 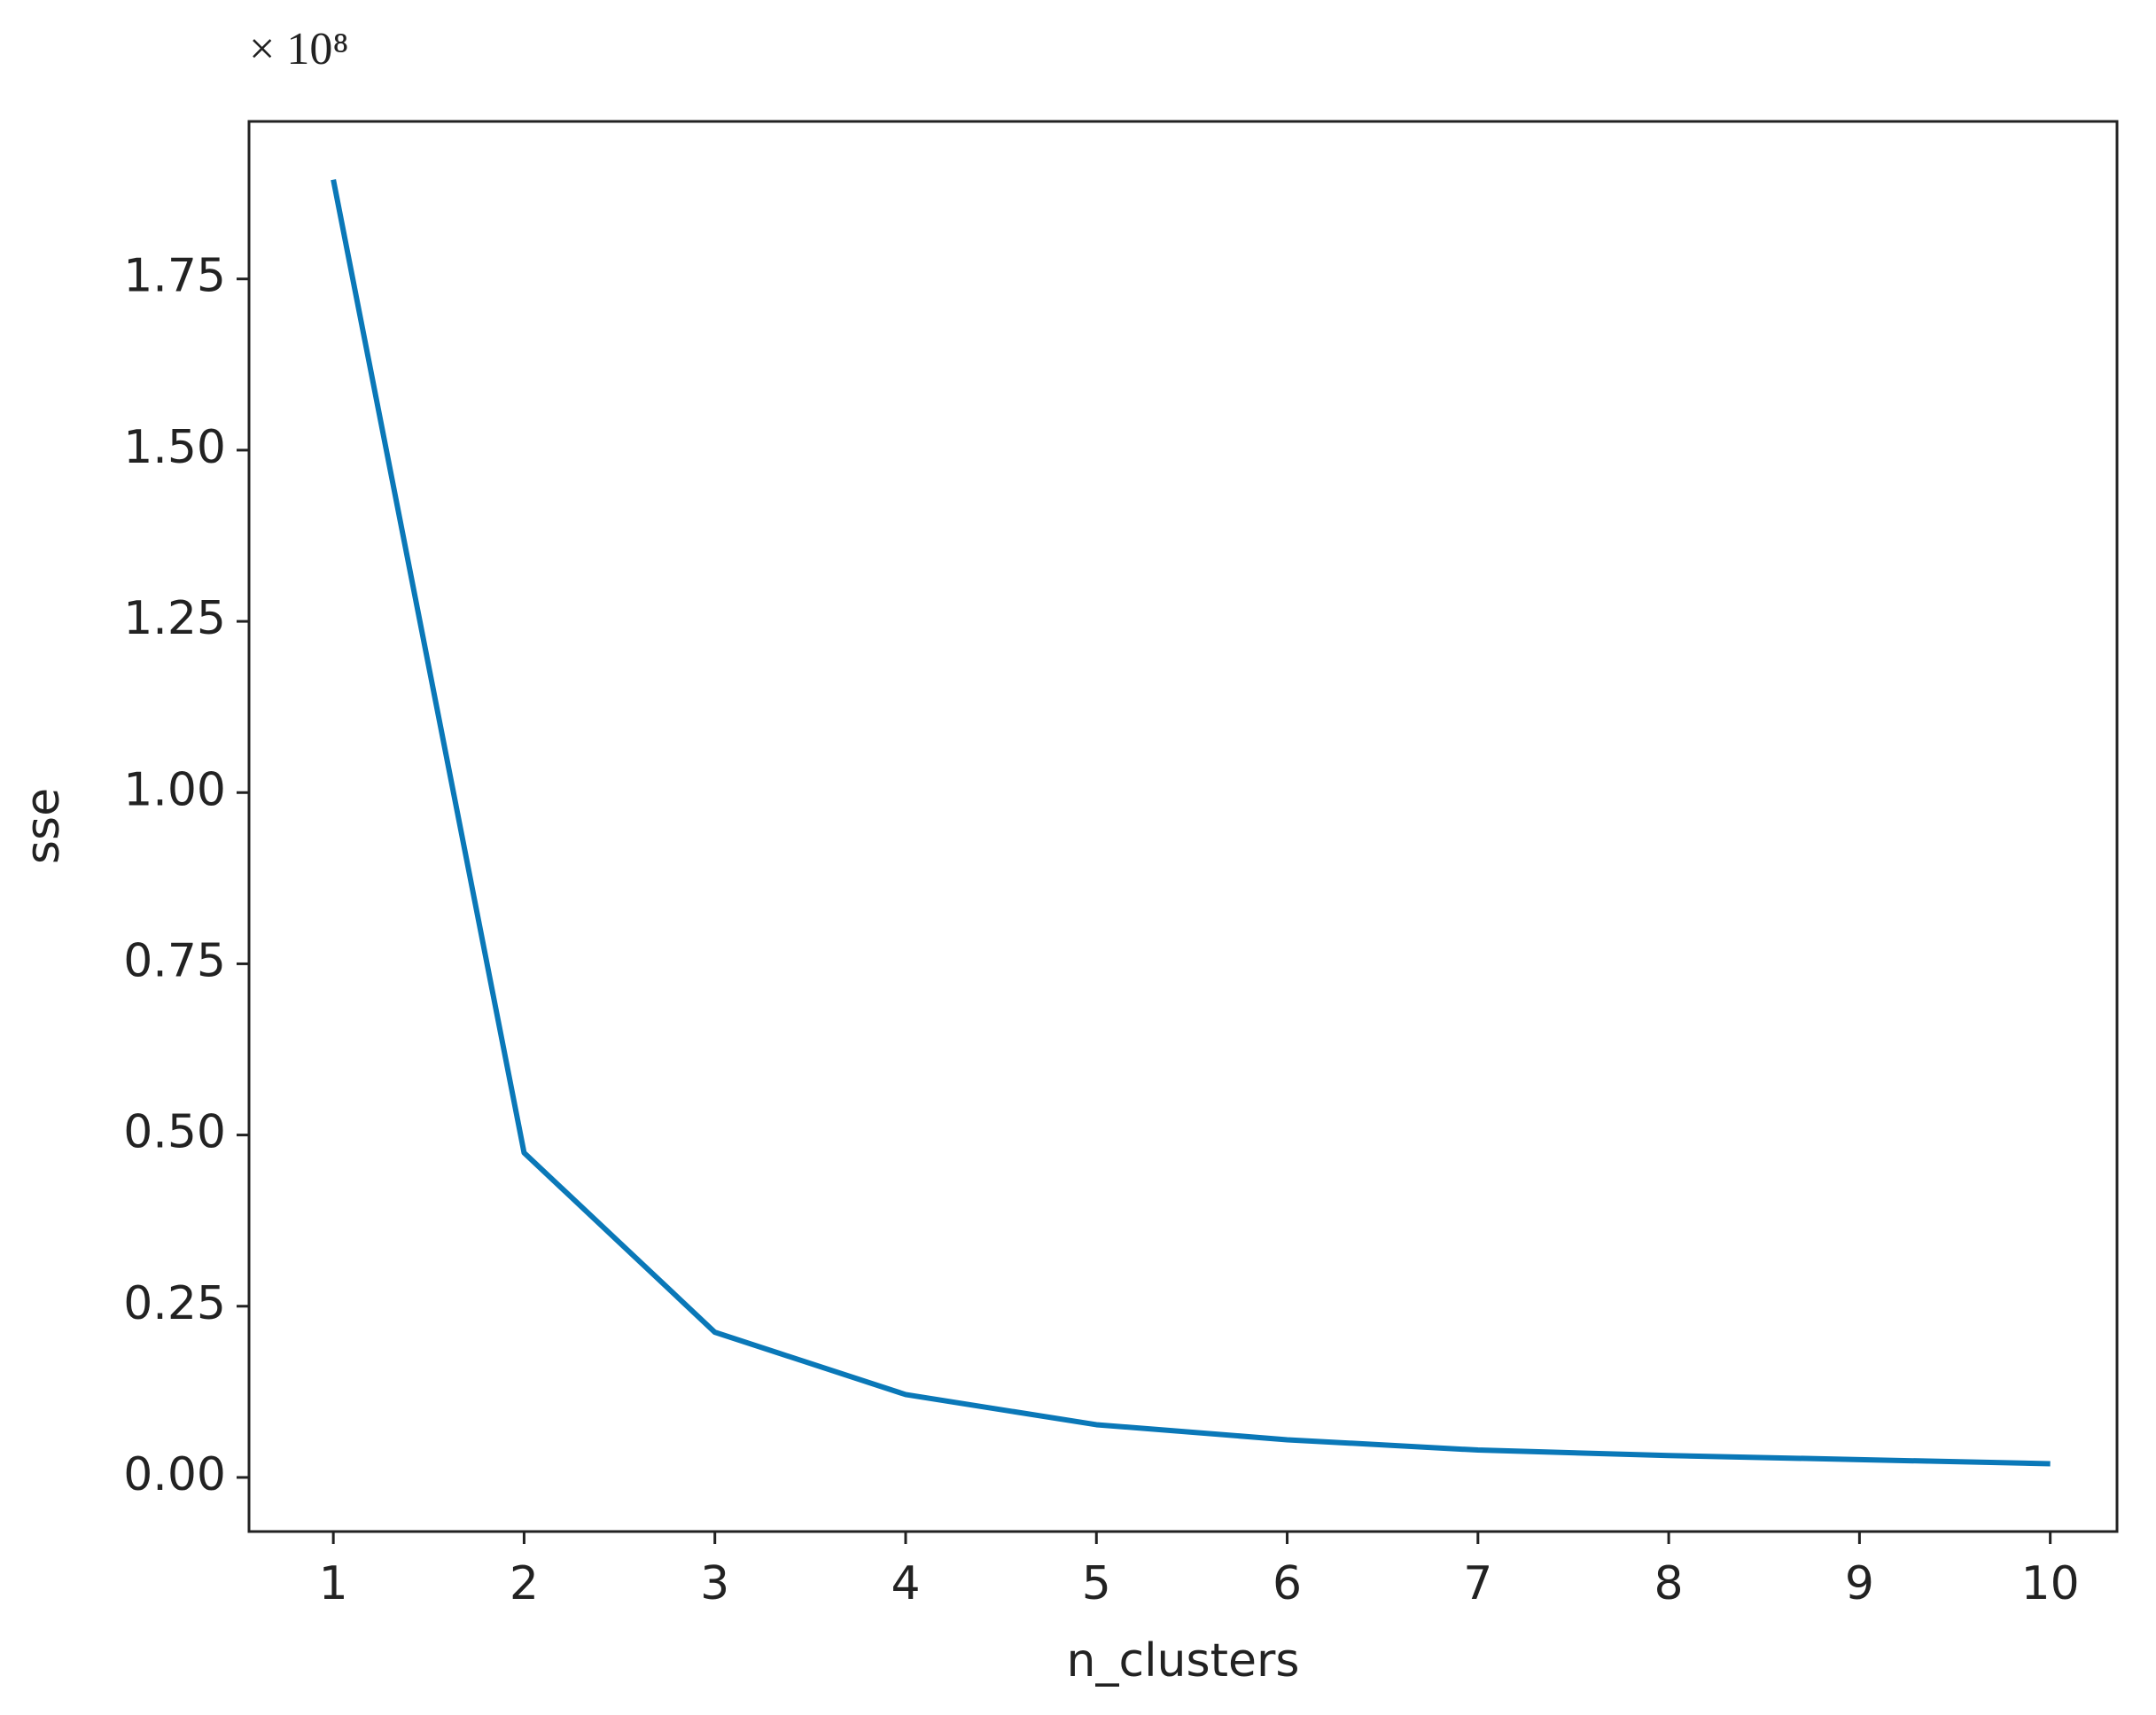 I want to click on x-tick-label: 6, so click(x=1287, y=1584).